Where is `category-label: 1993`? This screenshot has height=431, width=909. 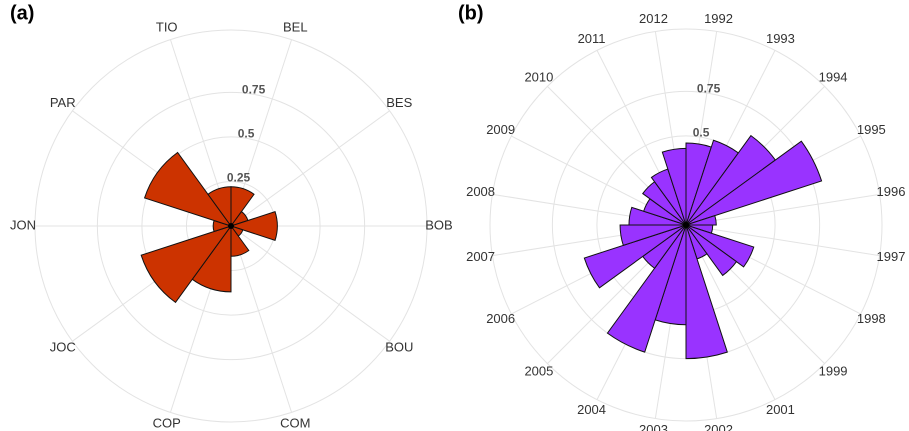 category-label: 1993 is located at coordinates (780, 38).